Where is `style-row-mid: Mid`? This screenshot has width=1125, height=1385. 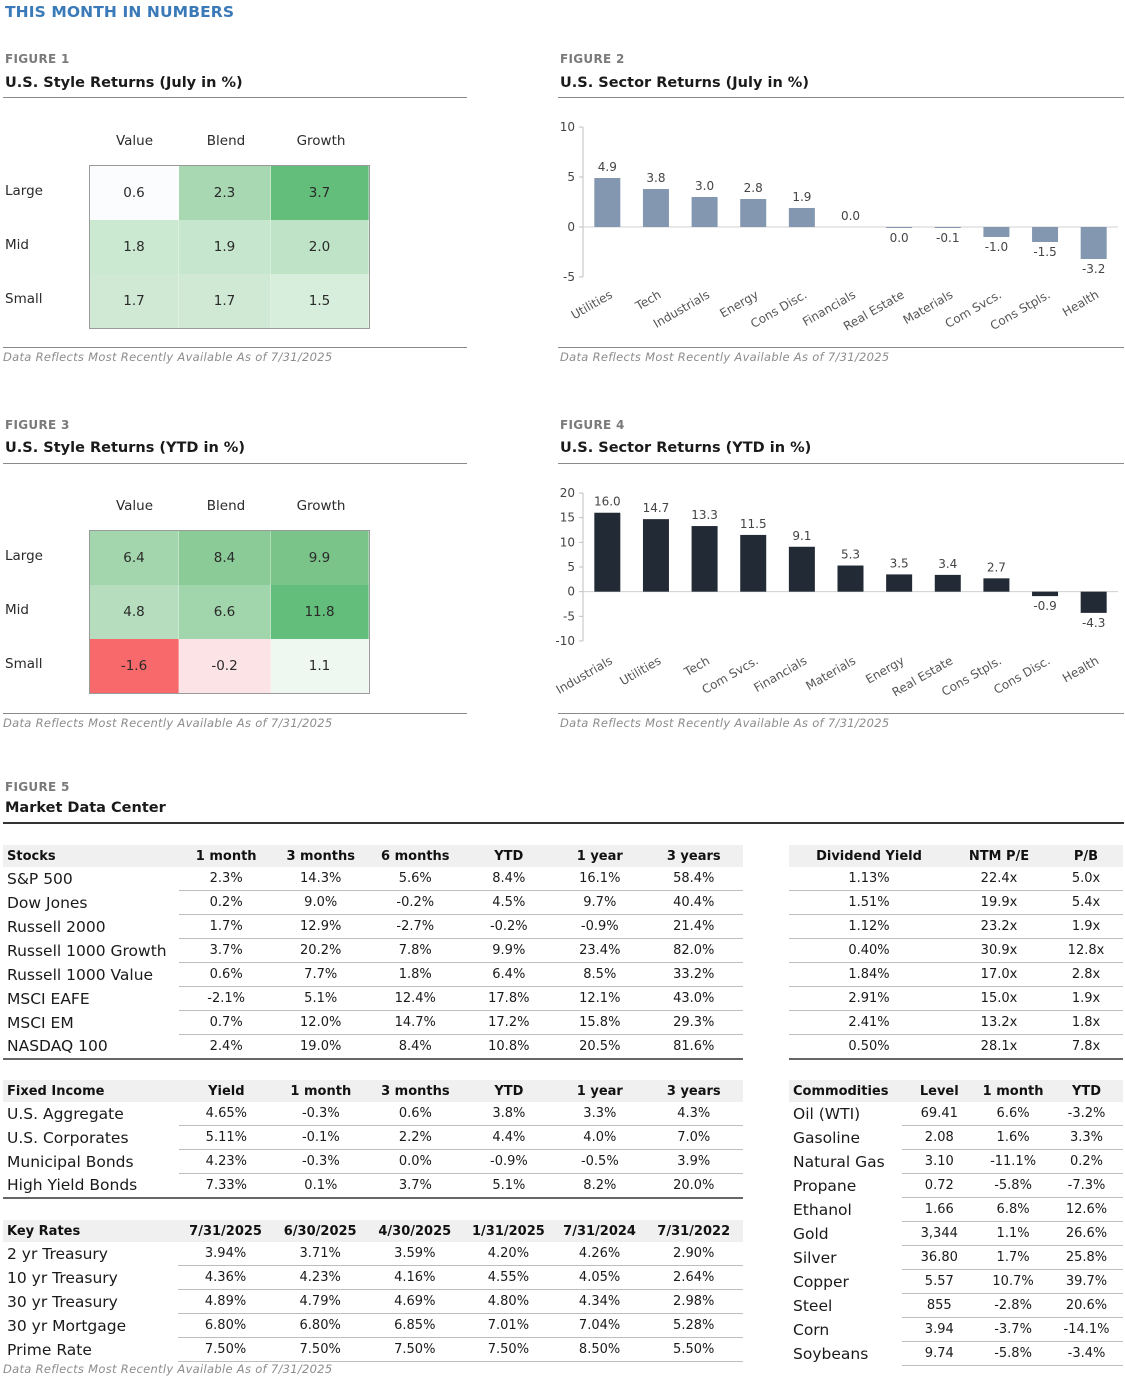
style-row-mid: Mid is located at coordinates (17, 610).